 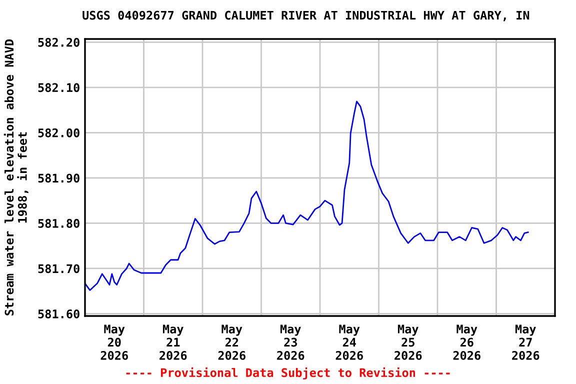 I want to click on x-tick-label: May 24 2026, so click(x=349, y=342).